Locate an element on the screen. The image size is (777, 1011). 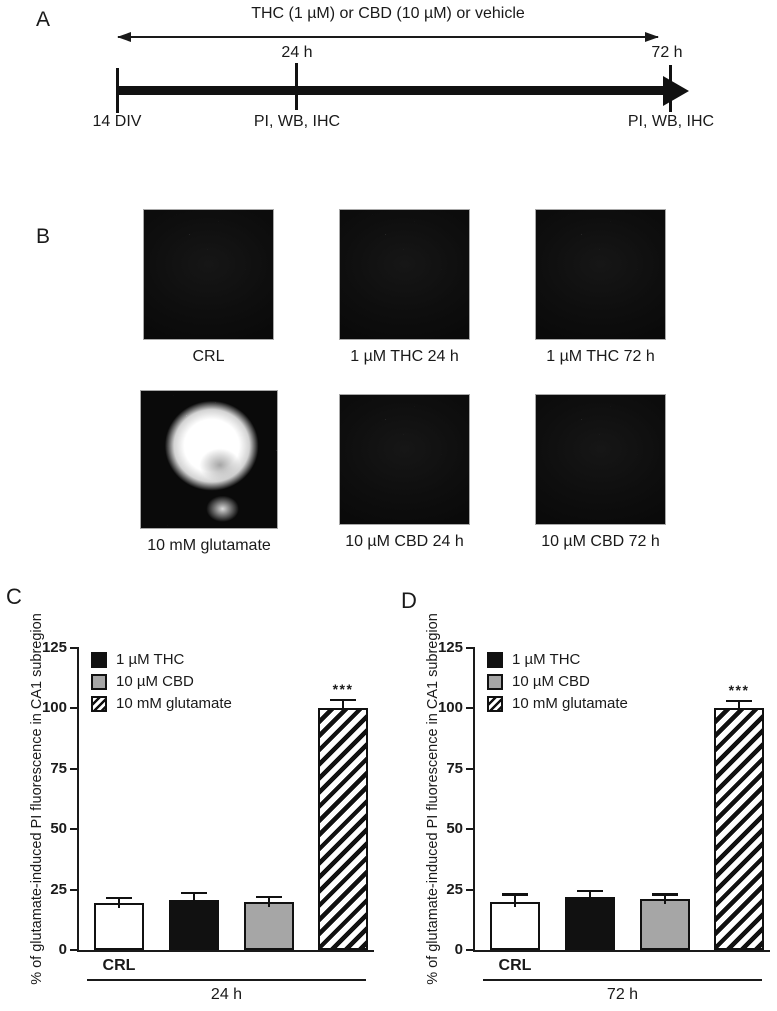
bar-crl is located at coordinates (515, 925).